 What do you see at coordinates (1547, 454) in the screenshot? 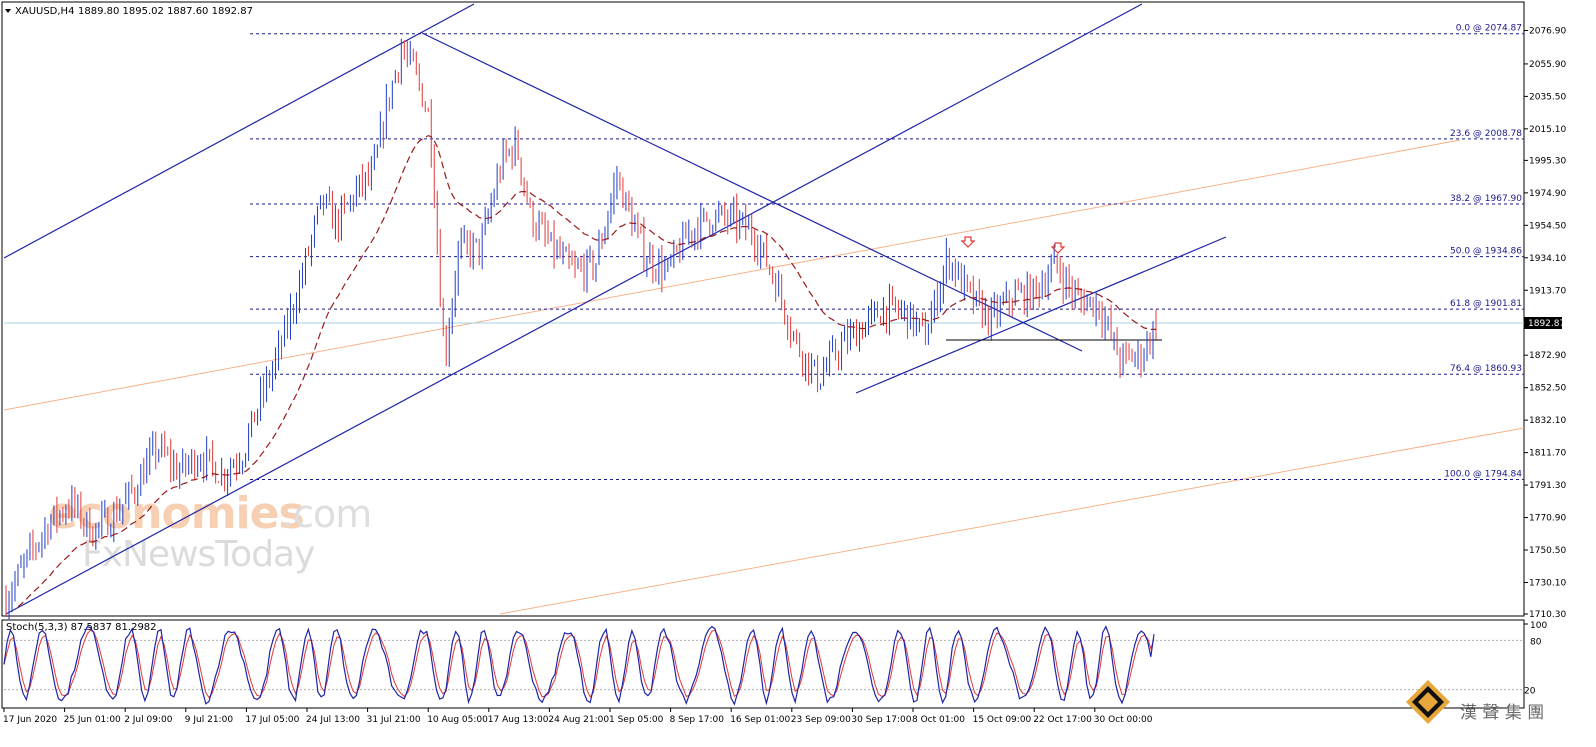
I see `y-tick-label: 1811.70` at bounding box center [1547, 454].